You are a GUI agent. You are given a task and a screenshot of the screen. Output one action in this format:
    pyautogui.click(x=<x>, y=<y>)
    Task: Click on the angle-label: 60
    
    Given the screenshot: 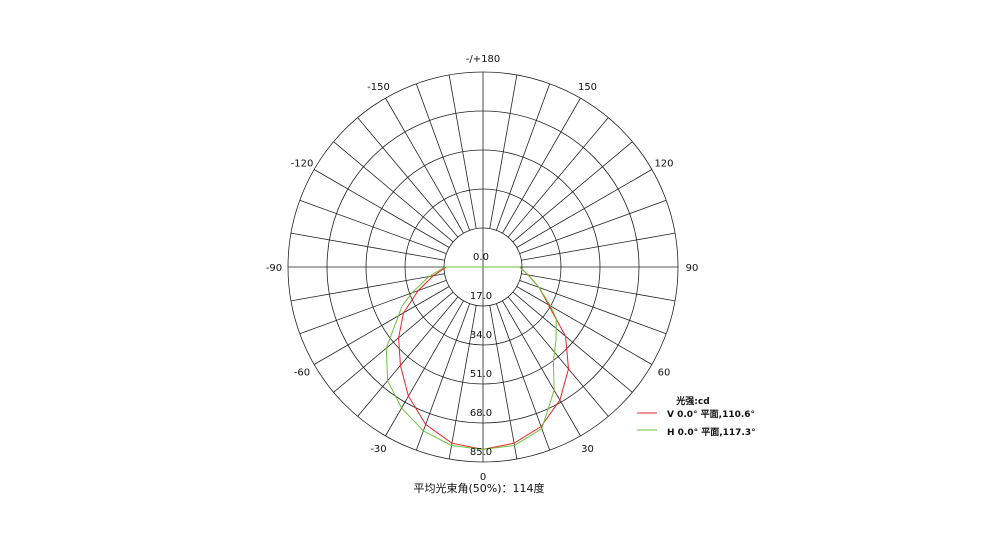 What is the action you would take?
    pyautogui.click(x=664, y=373)
    